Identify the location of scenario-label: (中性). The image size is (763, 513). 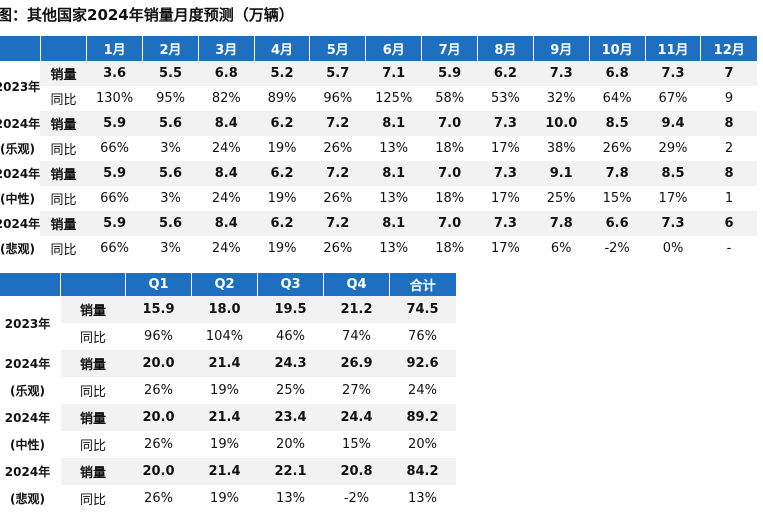
(30, 444).